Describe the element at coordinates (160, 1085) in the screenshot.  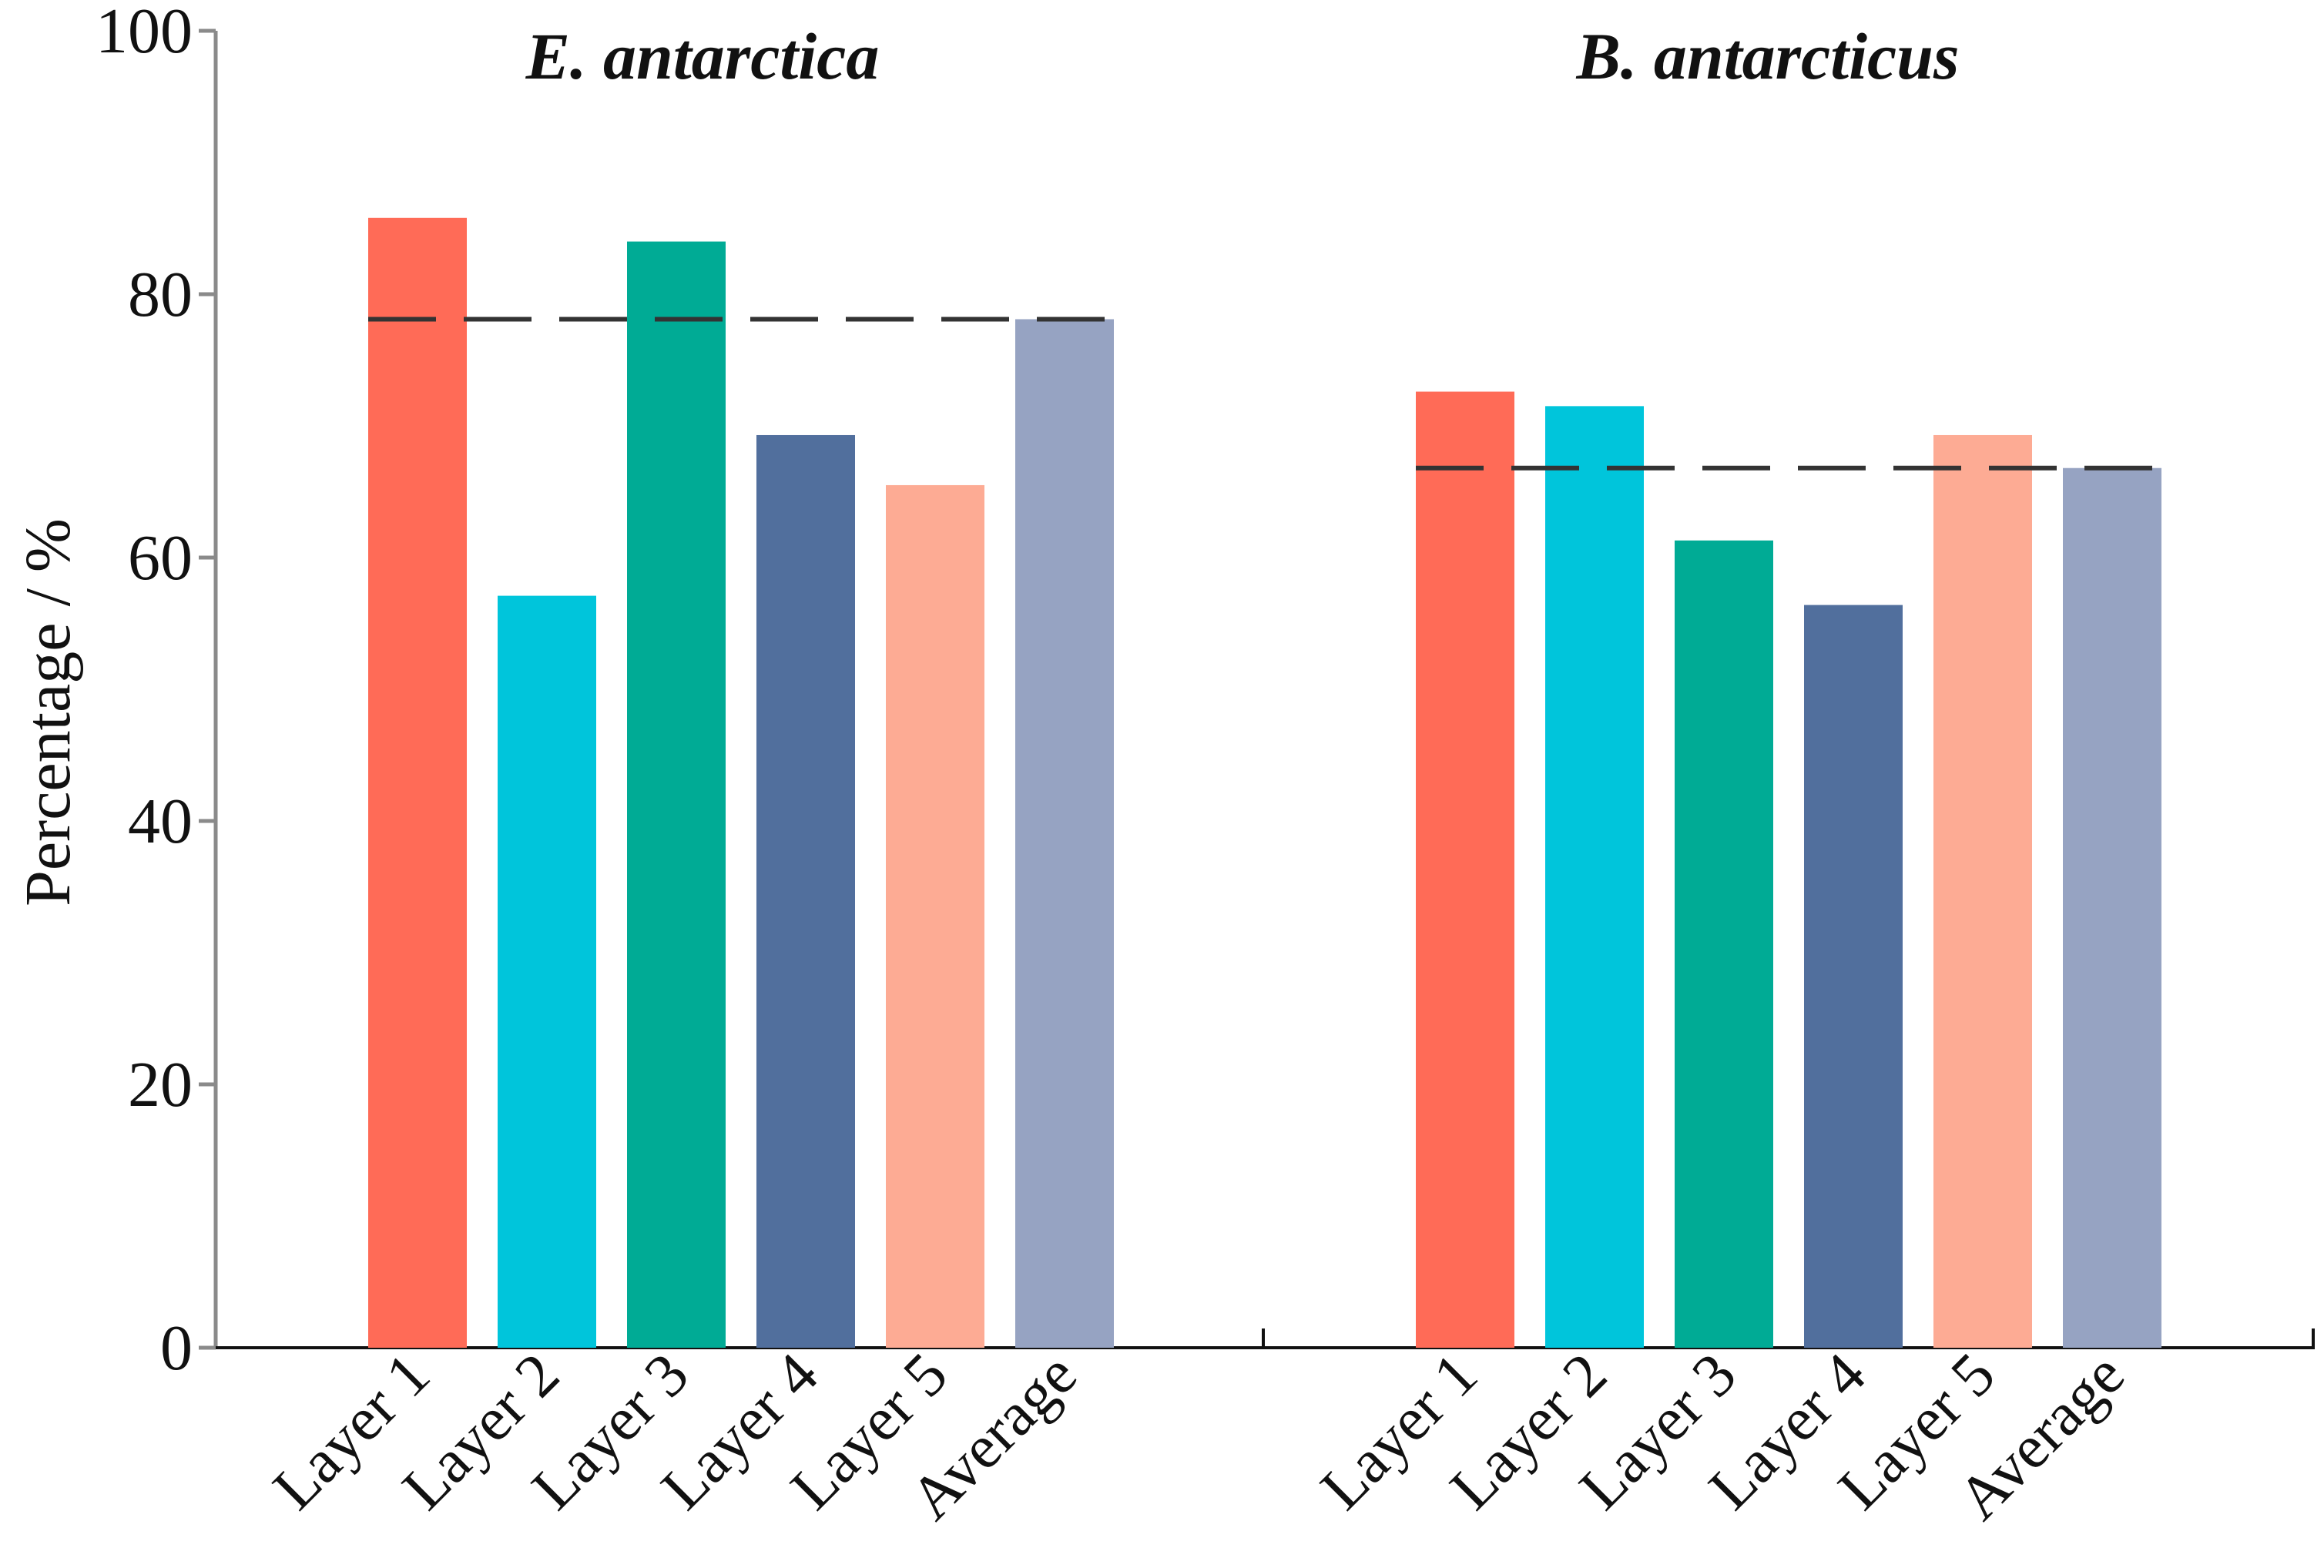
I see `y-tick-label-20: 20` at that location.